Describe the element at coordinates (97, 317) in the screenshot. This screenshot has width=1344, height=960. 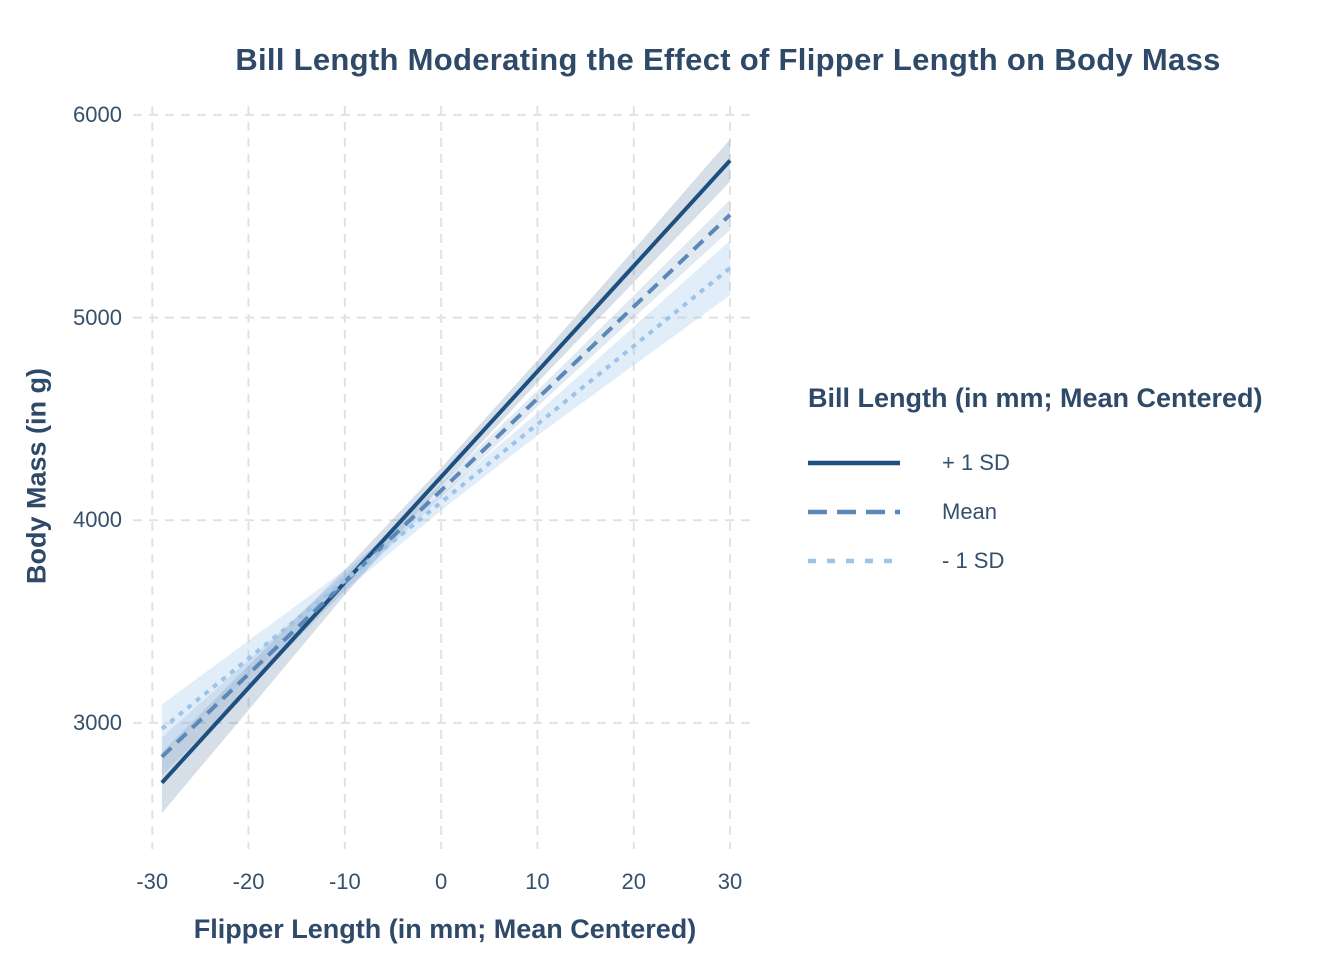
I see `y-tick-label: 5000` at that location.